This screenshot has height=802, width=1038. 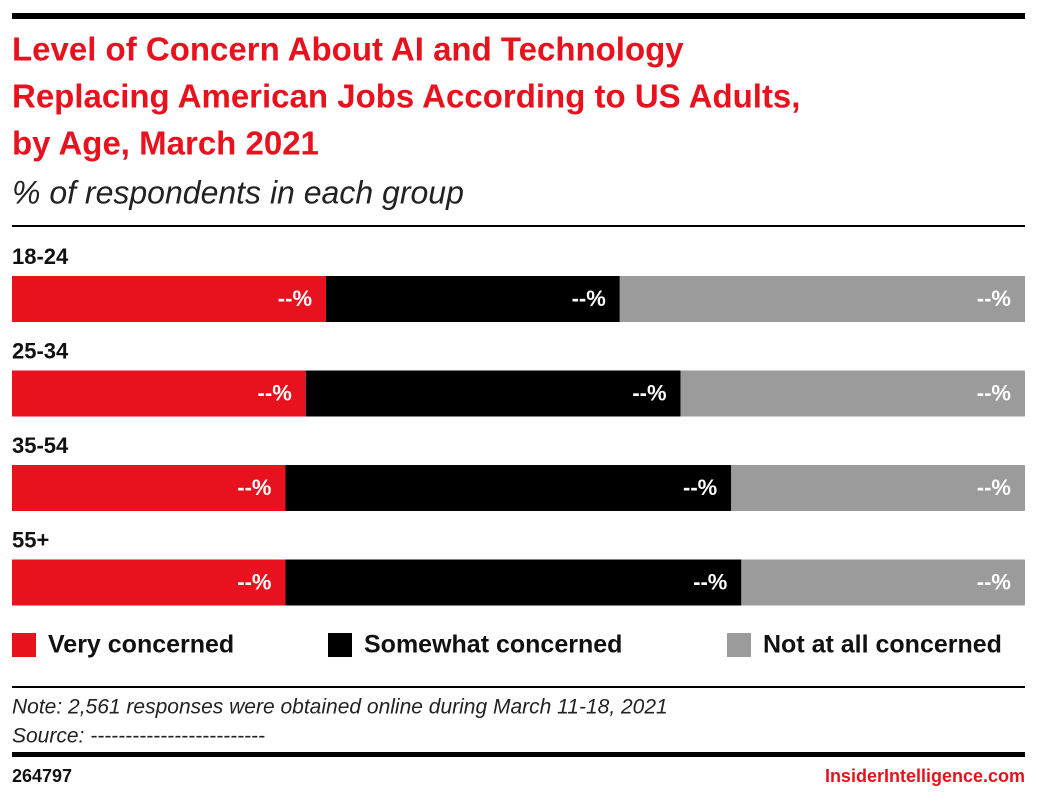 What do you see at coordinates (165, 143) in the screenshot?
I see `chart-title: by Age, March 2021` at bounding box center [165, 143].